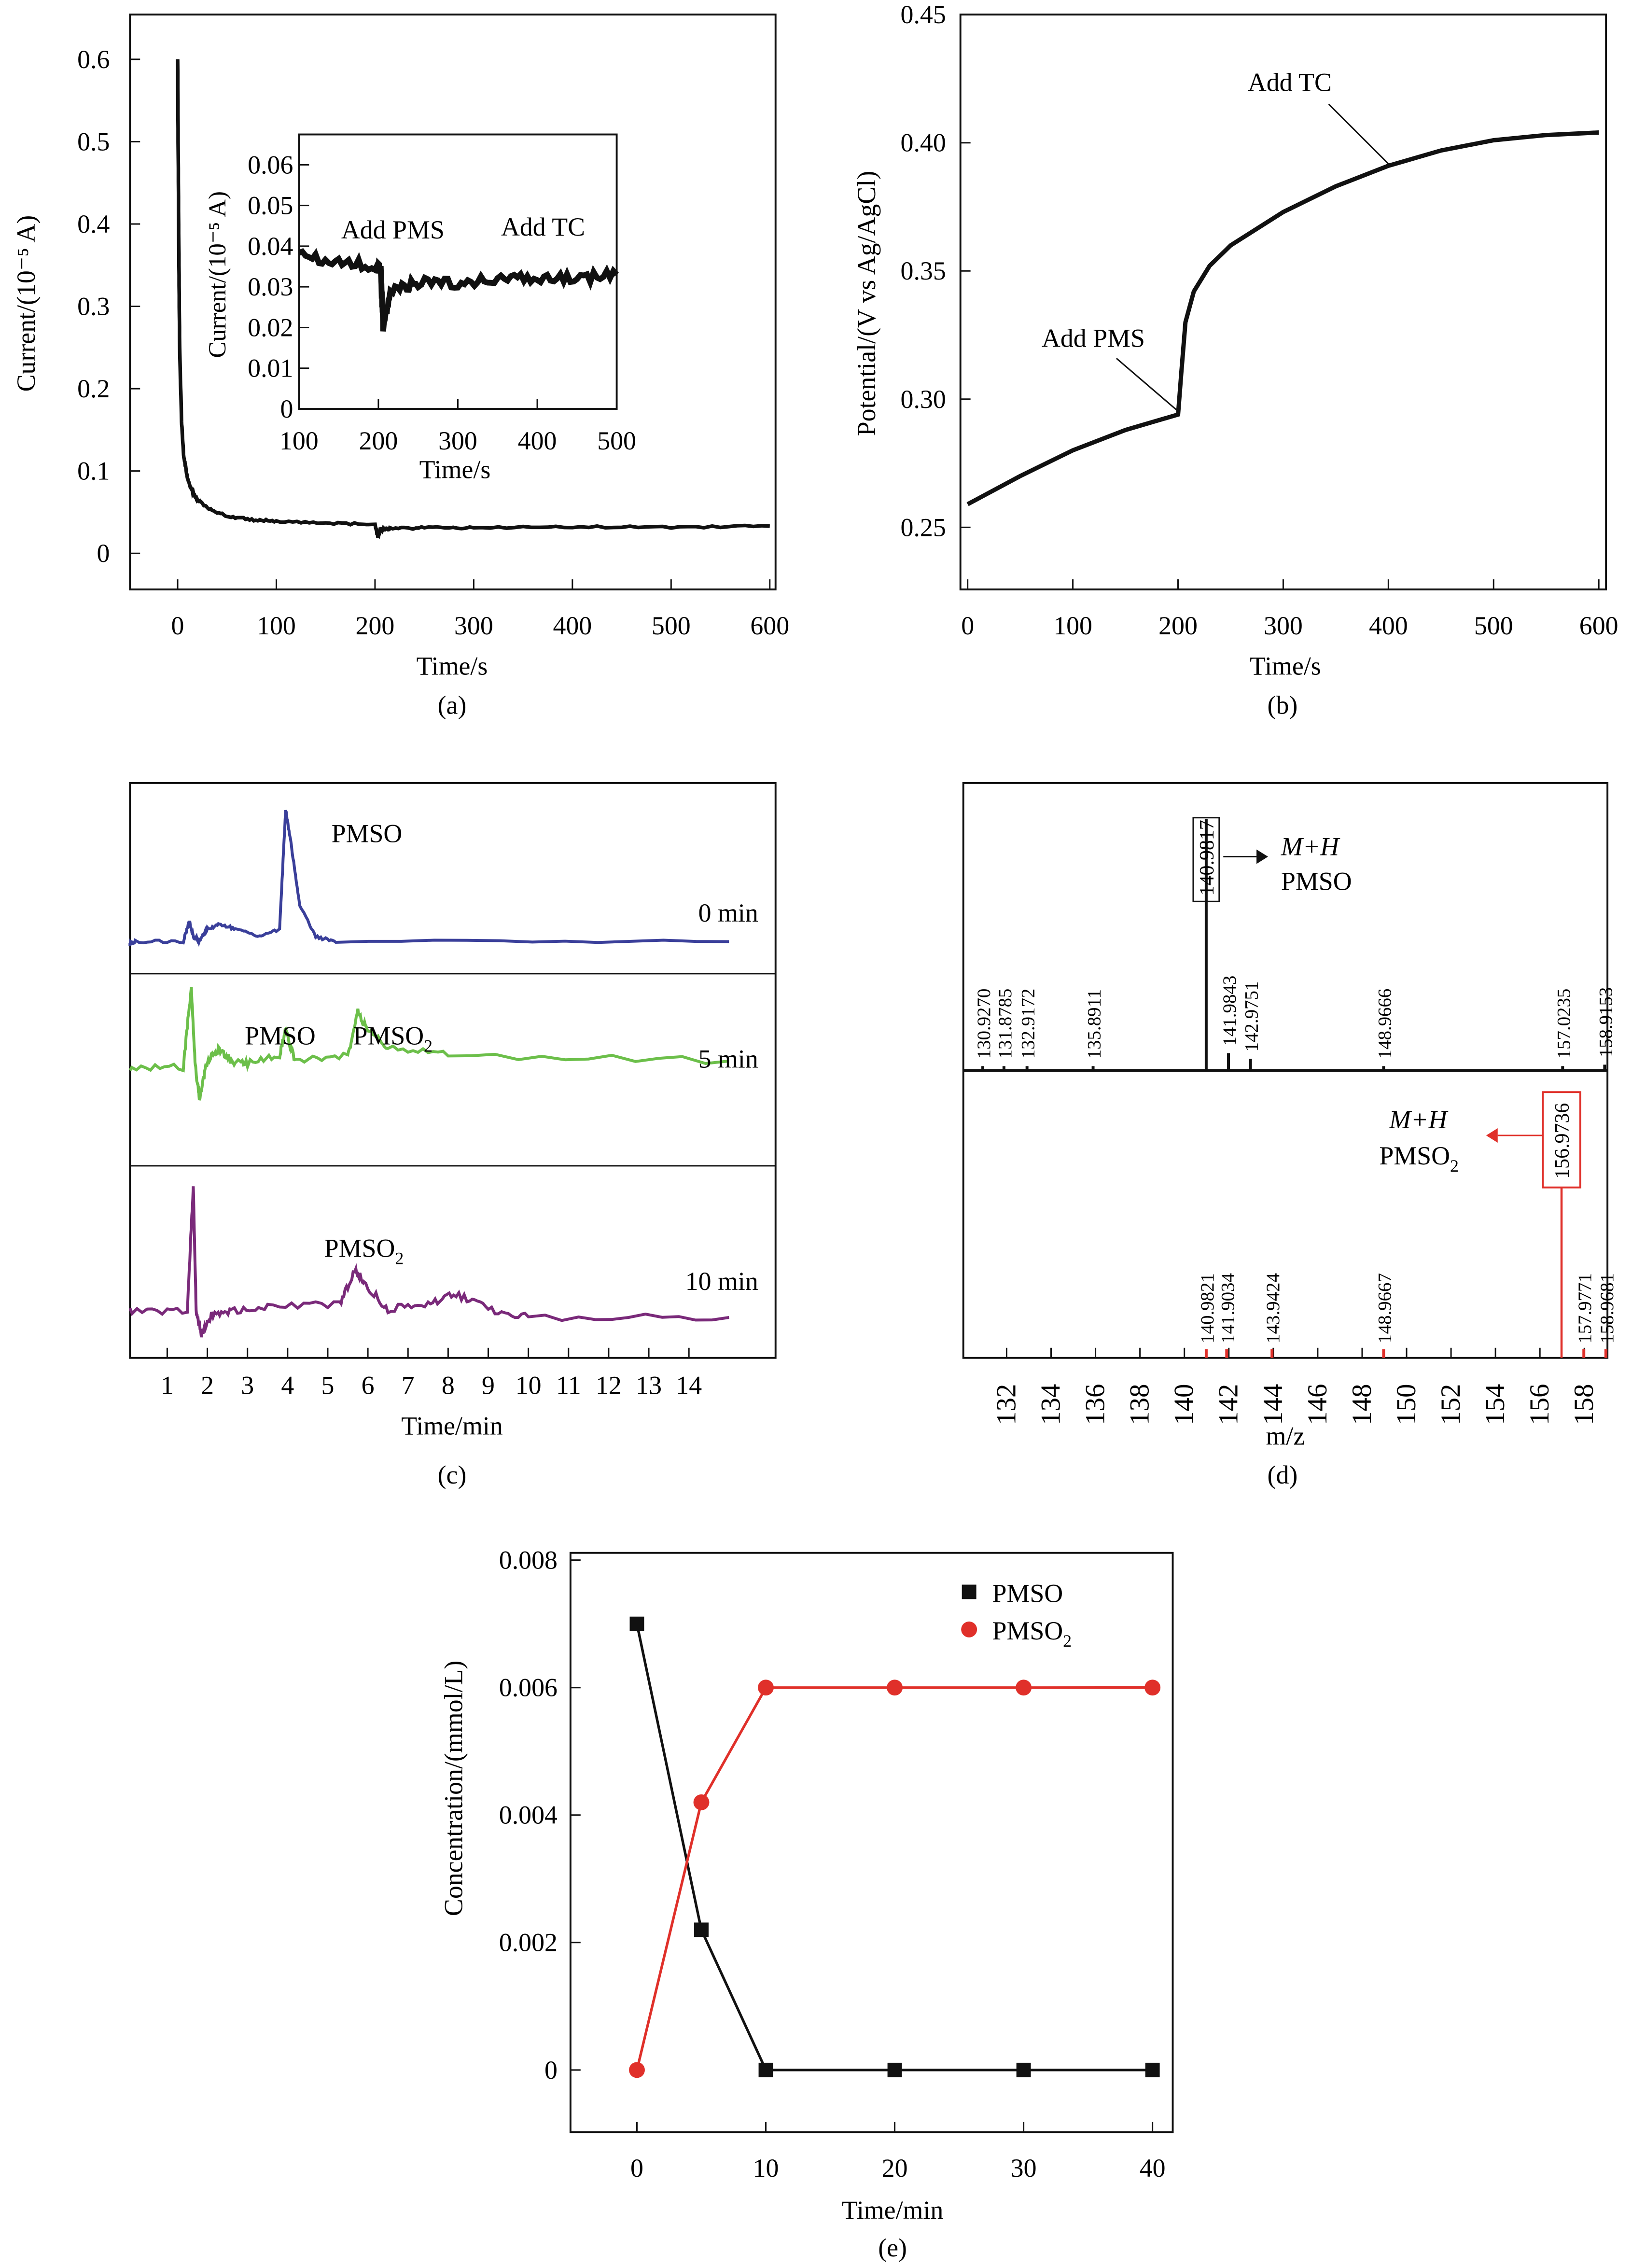  Describe the element at coordinates (270, 369) in the screenshot. I see `inset-y-tick-label: 0.01` at that location.